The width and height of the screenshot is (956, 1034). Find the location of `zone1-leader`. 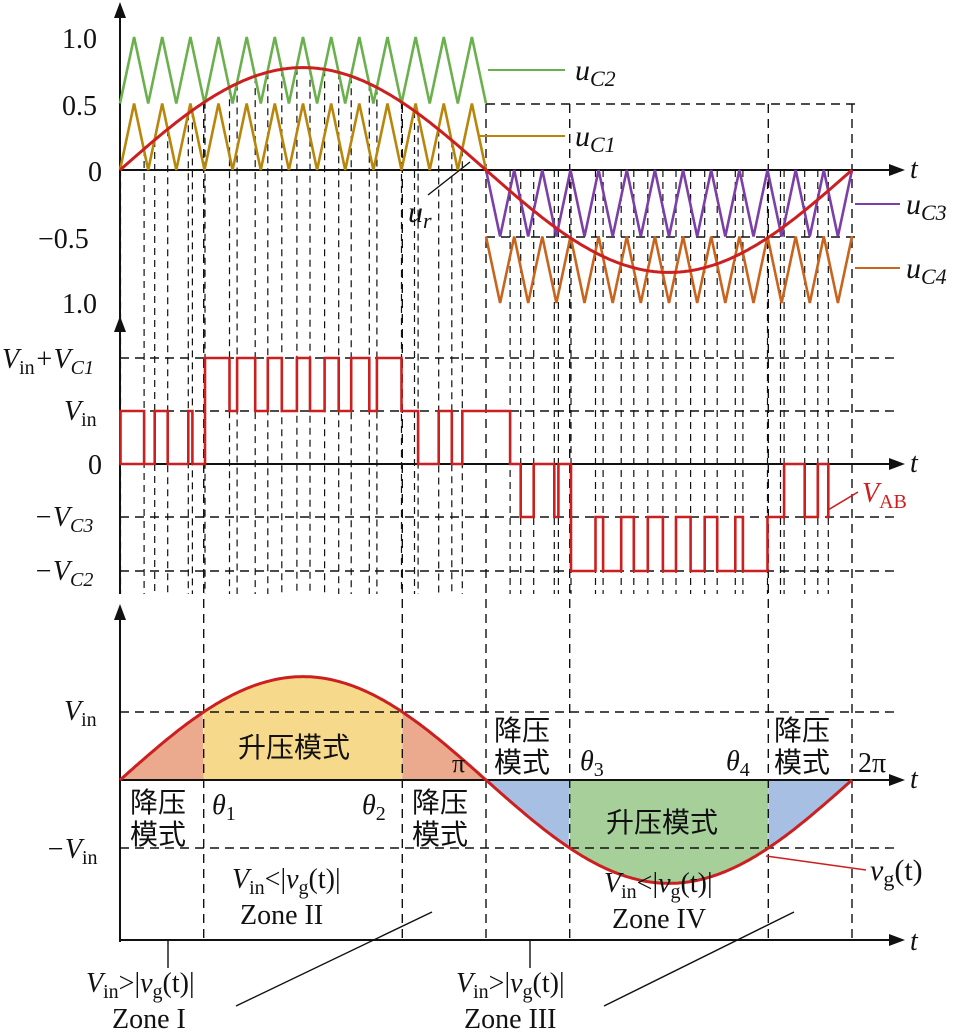

zone1-leader is located at coordinates (334, 959).